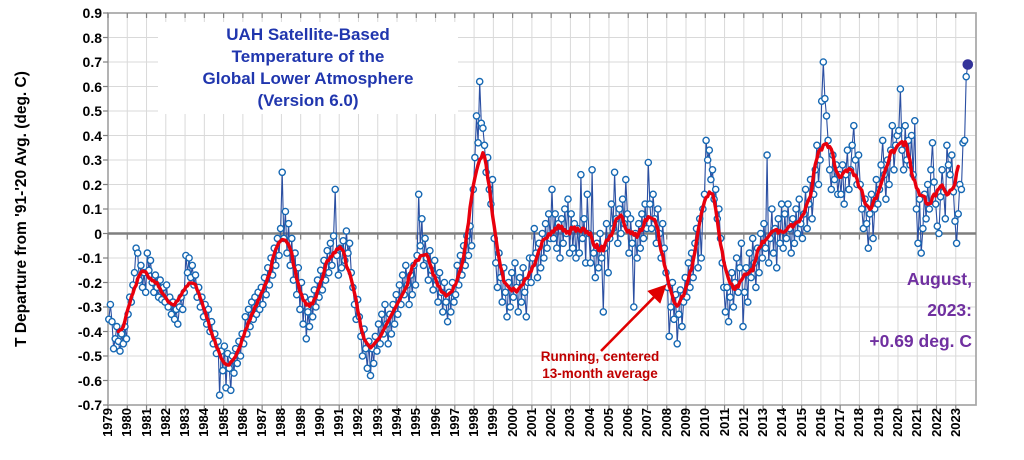 The image size is (1024, 460). I want to click on latest-value-line: 2023:, so click(949, 310).